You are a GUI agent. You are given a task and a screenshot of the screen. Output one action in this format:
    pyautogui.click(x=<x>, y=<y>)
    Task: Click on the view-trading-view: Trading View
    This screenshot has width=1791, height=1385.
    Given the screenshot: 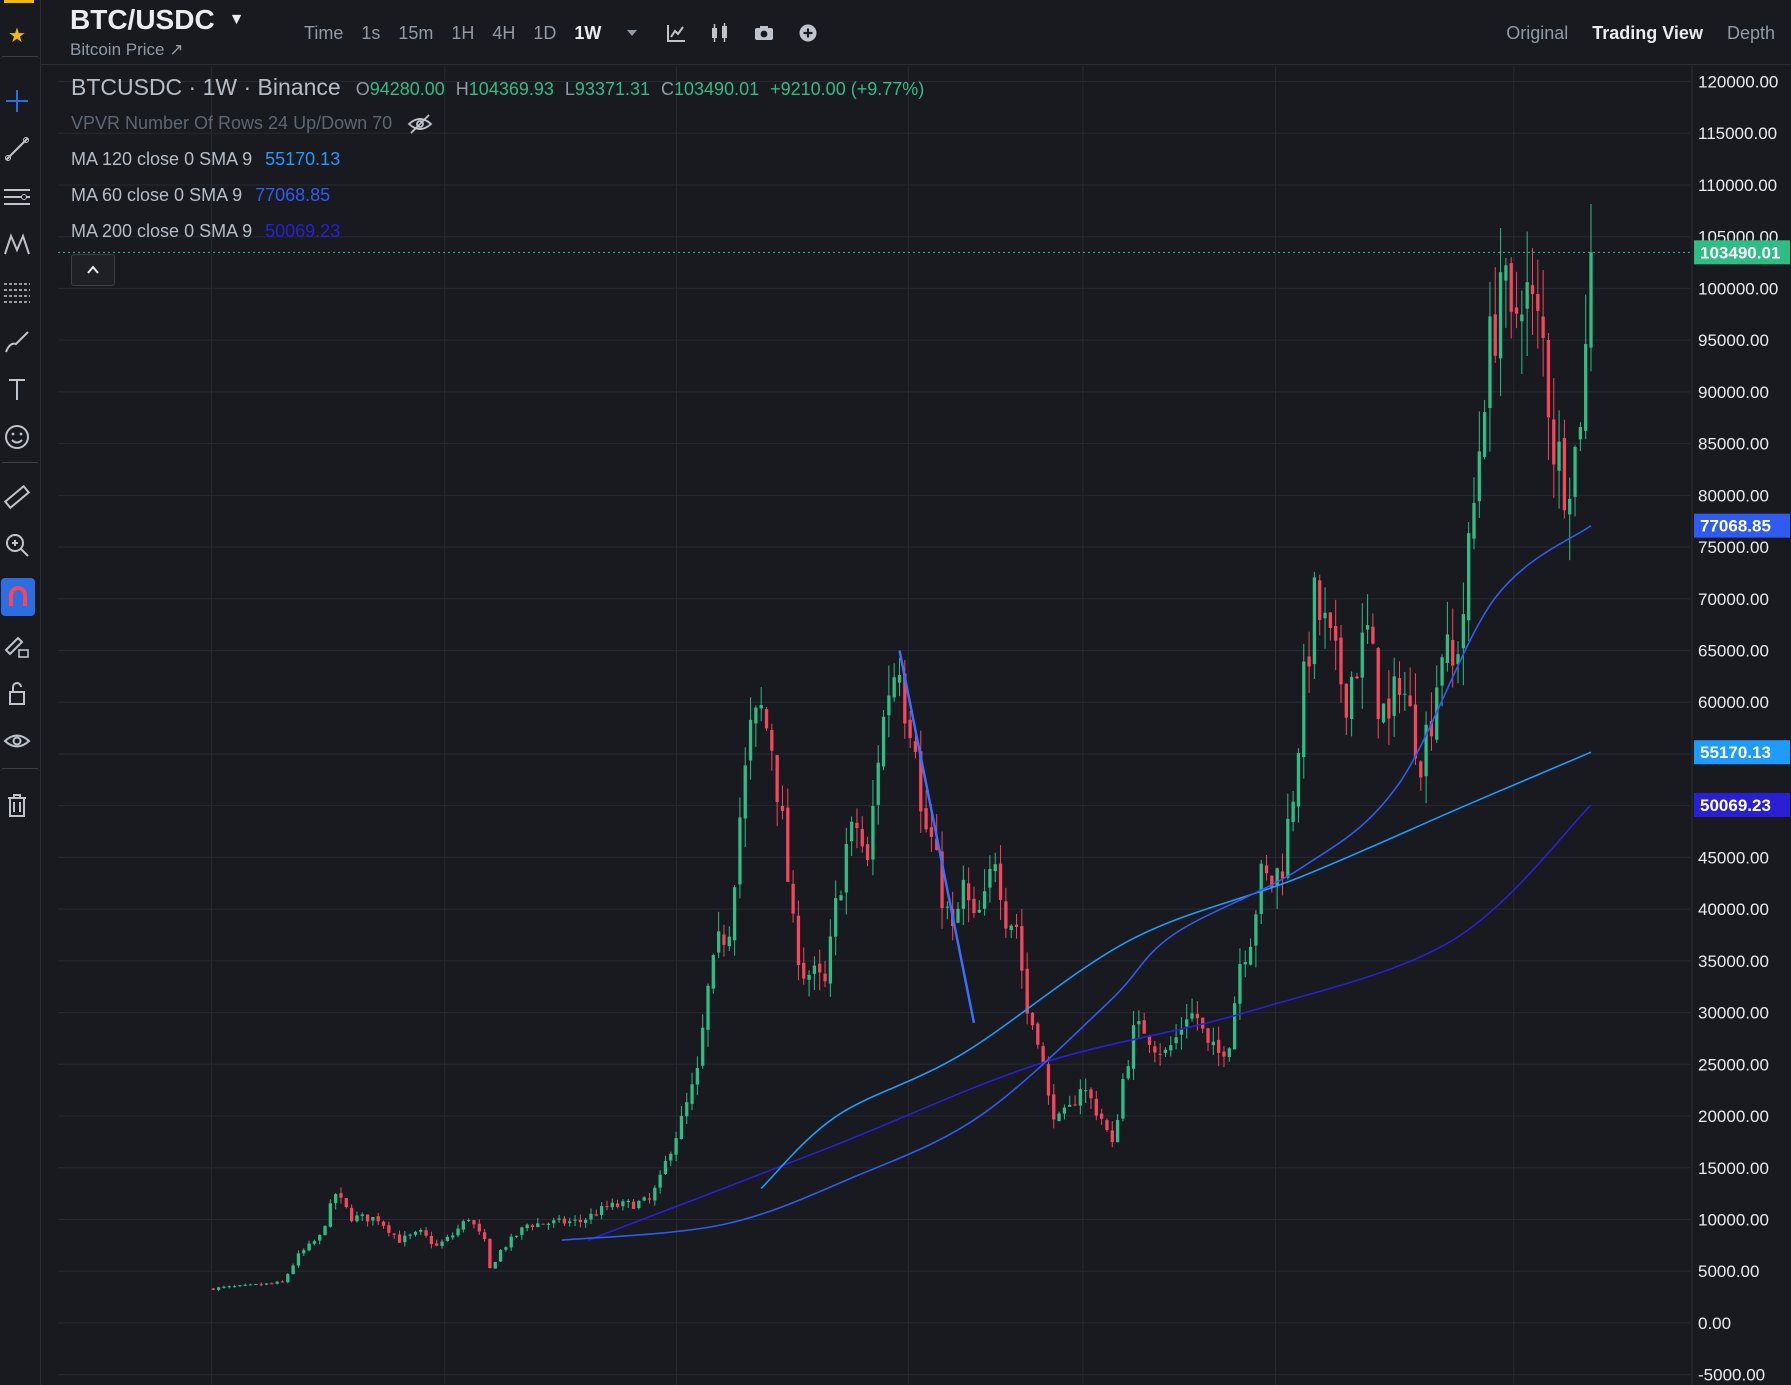 What is the action you would take?
    pyautogui.click(x=1647, y=33)
    